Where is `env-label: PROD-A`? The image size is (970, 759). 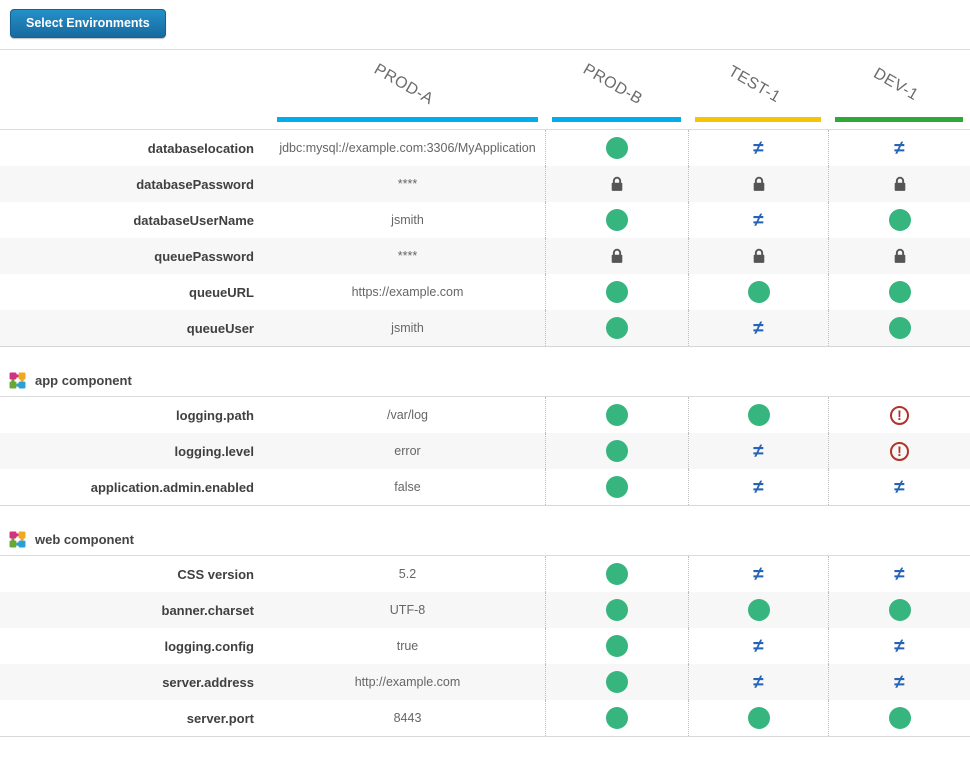
env-label: PROD-A is located at coordinates (403, 84).